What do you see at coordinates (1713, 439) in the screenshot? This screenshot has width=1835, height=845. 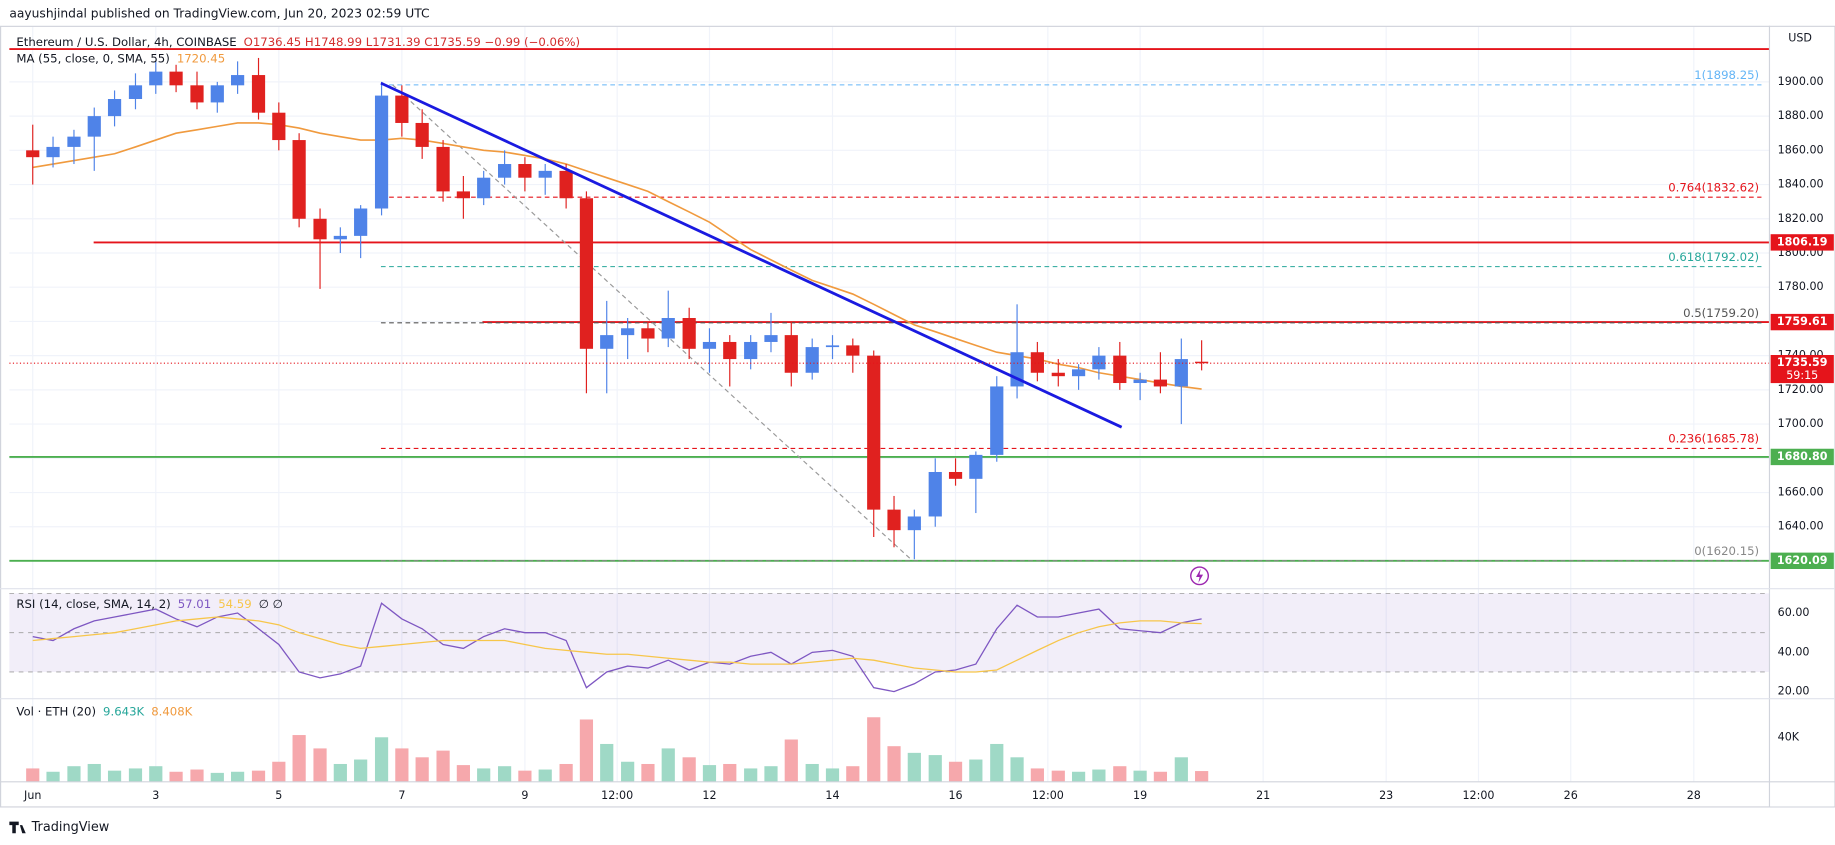 I see `fib-label: 0.236(1685.78)` at bounding box center [1713, 439].